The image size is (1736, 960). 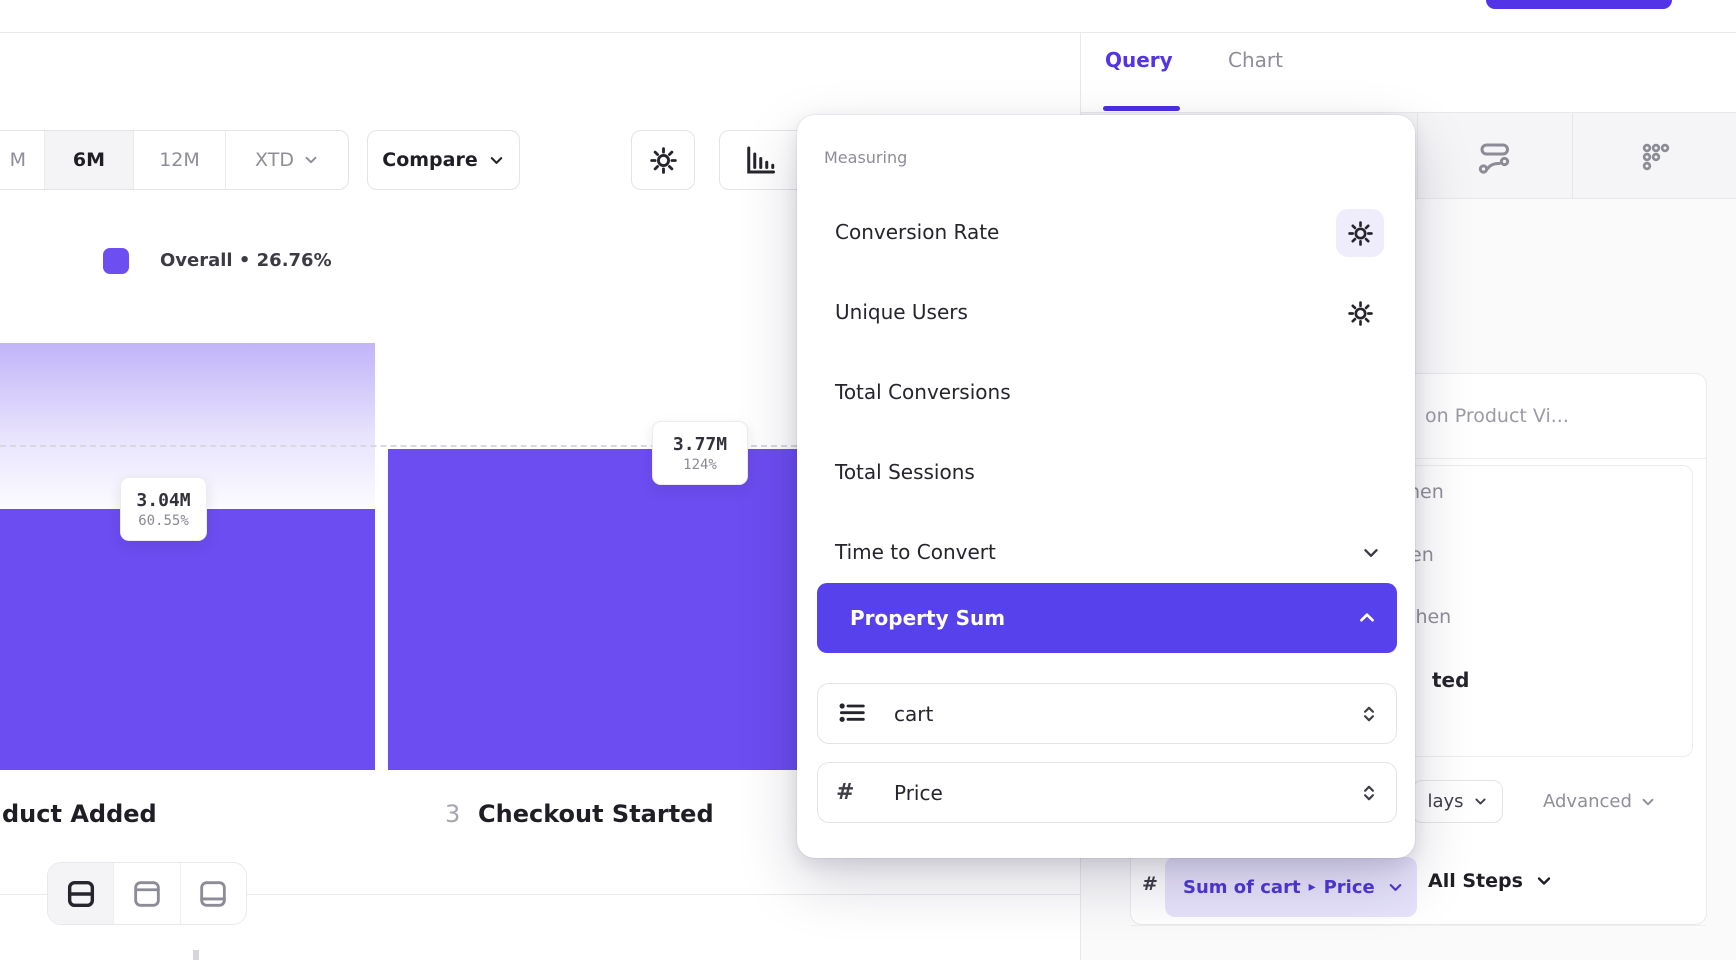 What do you see at coordinates (1430, 617) in the screenshot?
I see `step-clause-fragment: then` at bounding box center [1430, 617].